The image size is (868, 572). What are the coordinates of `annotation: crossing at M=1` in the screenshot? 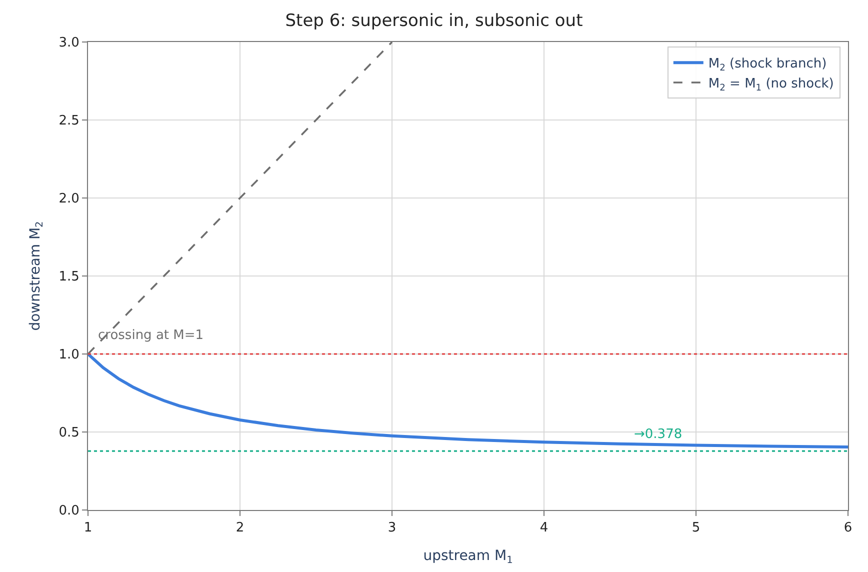 It's located at (151, 335).